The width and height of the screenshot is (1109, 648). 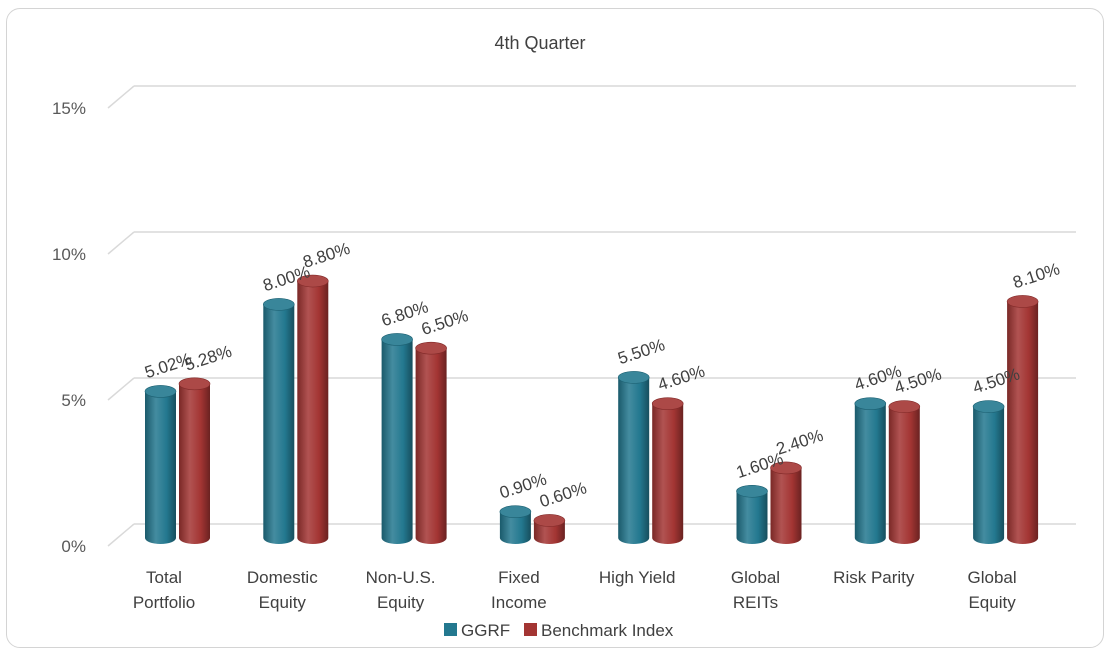 What do you see at coordinates (992, 590) in the screenshot?
I see `category-label: Global Equity` at bounding box center [992, 590].